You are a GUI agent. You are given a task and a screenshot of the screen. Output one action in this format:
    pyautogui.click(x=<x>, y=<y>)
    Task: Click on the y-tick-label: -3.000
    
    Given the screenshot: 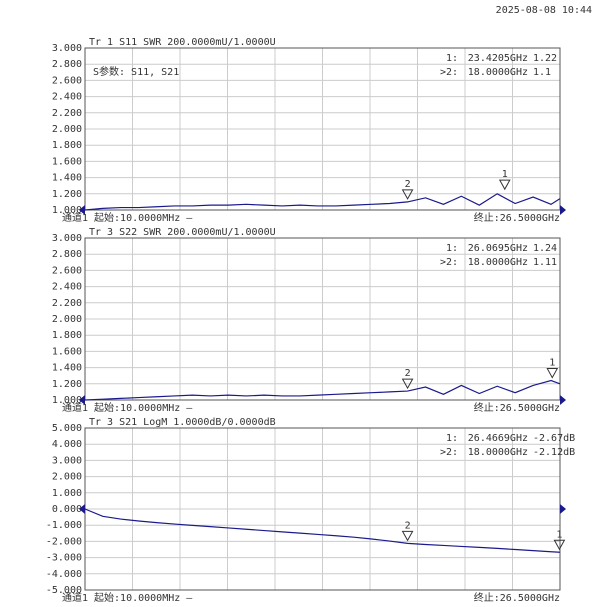 What is the action you would take?
    pyautogui.click(x=64, y=558)
    